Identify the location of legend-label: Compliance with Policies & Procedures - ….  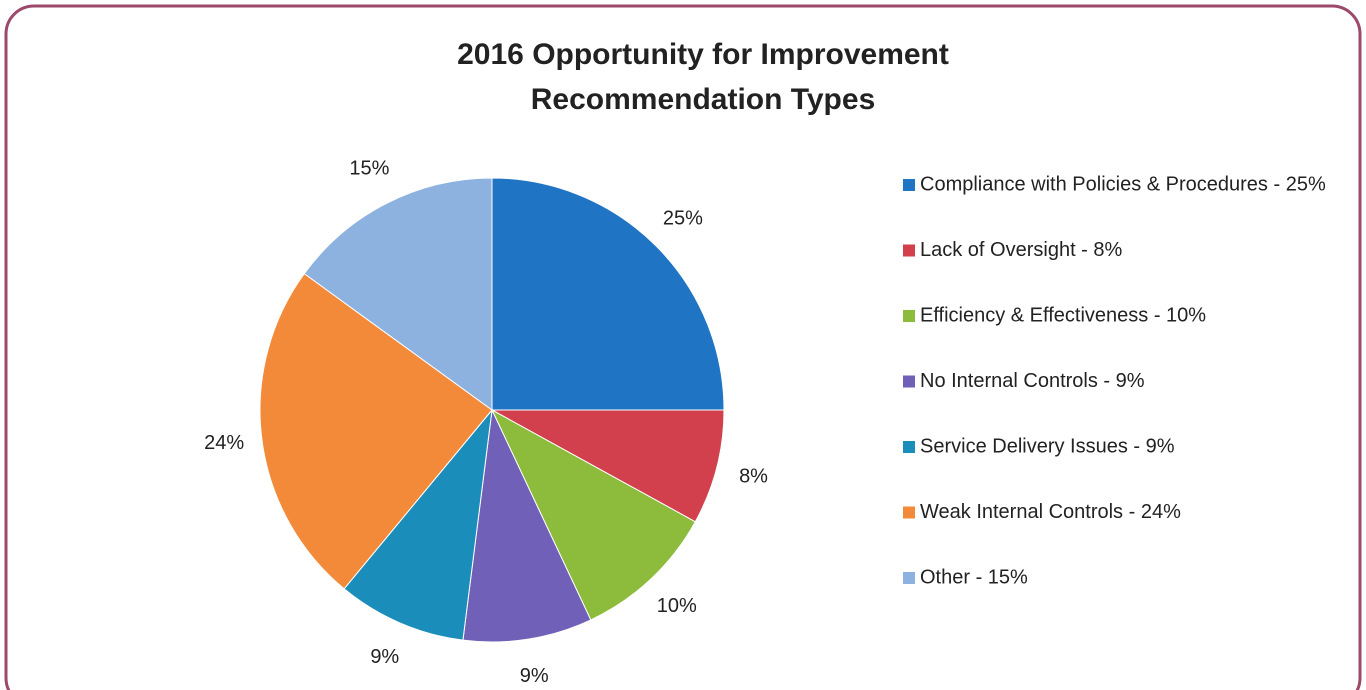
(1123, 184).